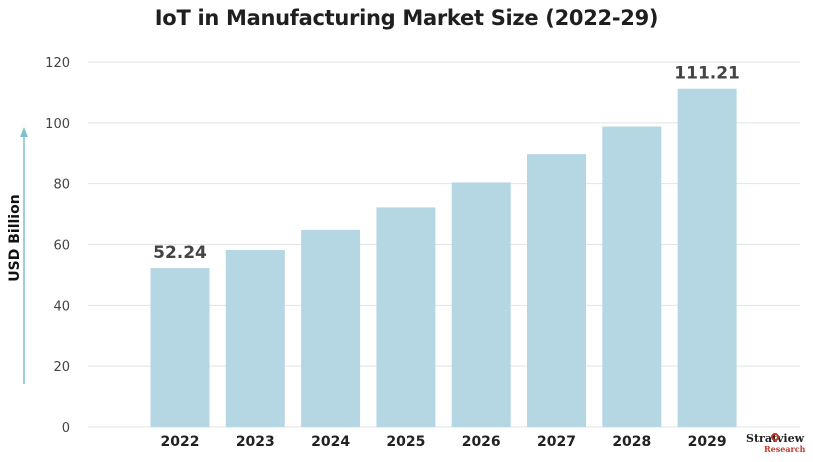  What do you see at coordinates (481, 304) in the screenshot?
I see `bar-2026` at bounding box center [481, 304].